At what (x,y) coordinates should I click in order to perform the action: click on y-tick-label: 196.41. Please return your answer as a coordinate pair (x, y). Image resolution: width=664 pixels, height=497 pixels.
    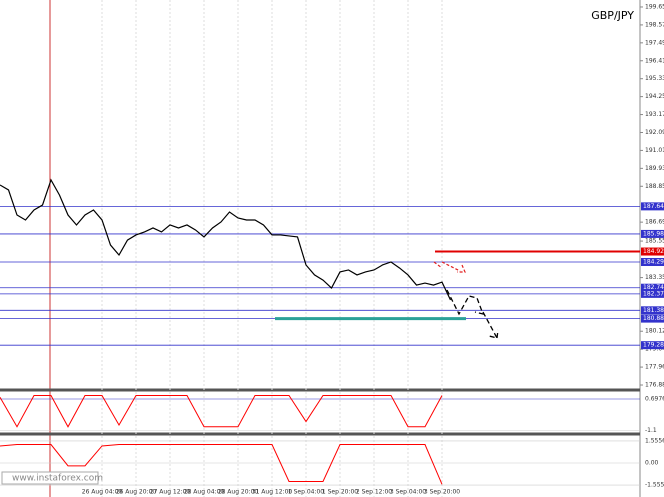
    Looking at the image, I should click on (654, 60).